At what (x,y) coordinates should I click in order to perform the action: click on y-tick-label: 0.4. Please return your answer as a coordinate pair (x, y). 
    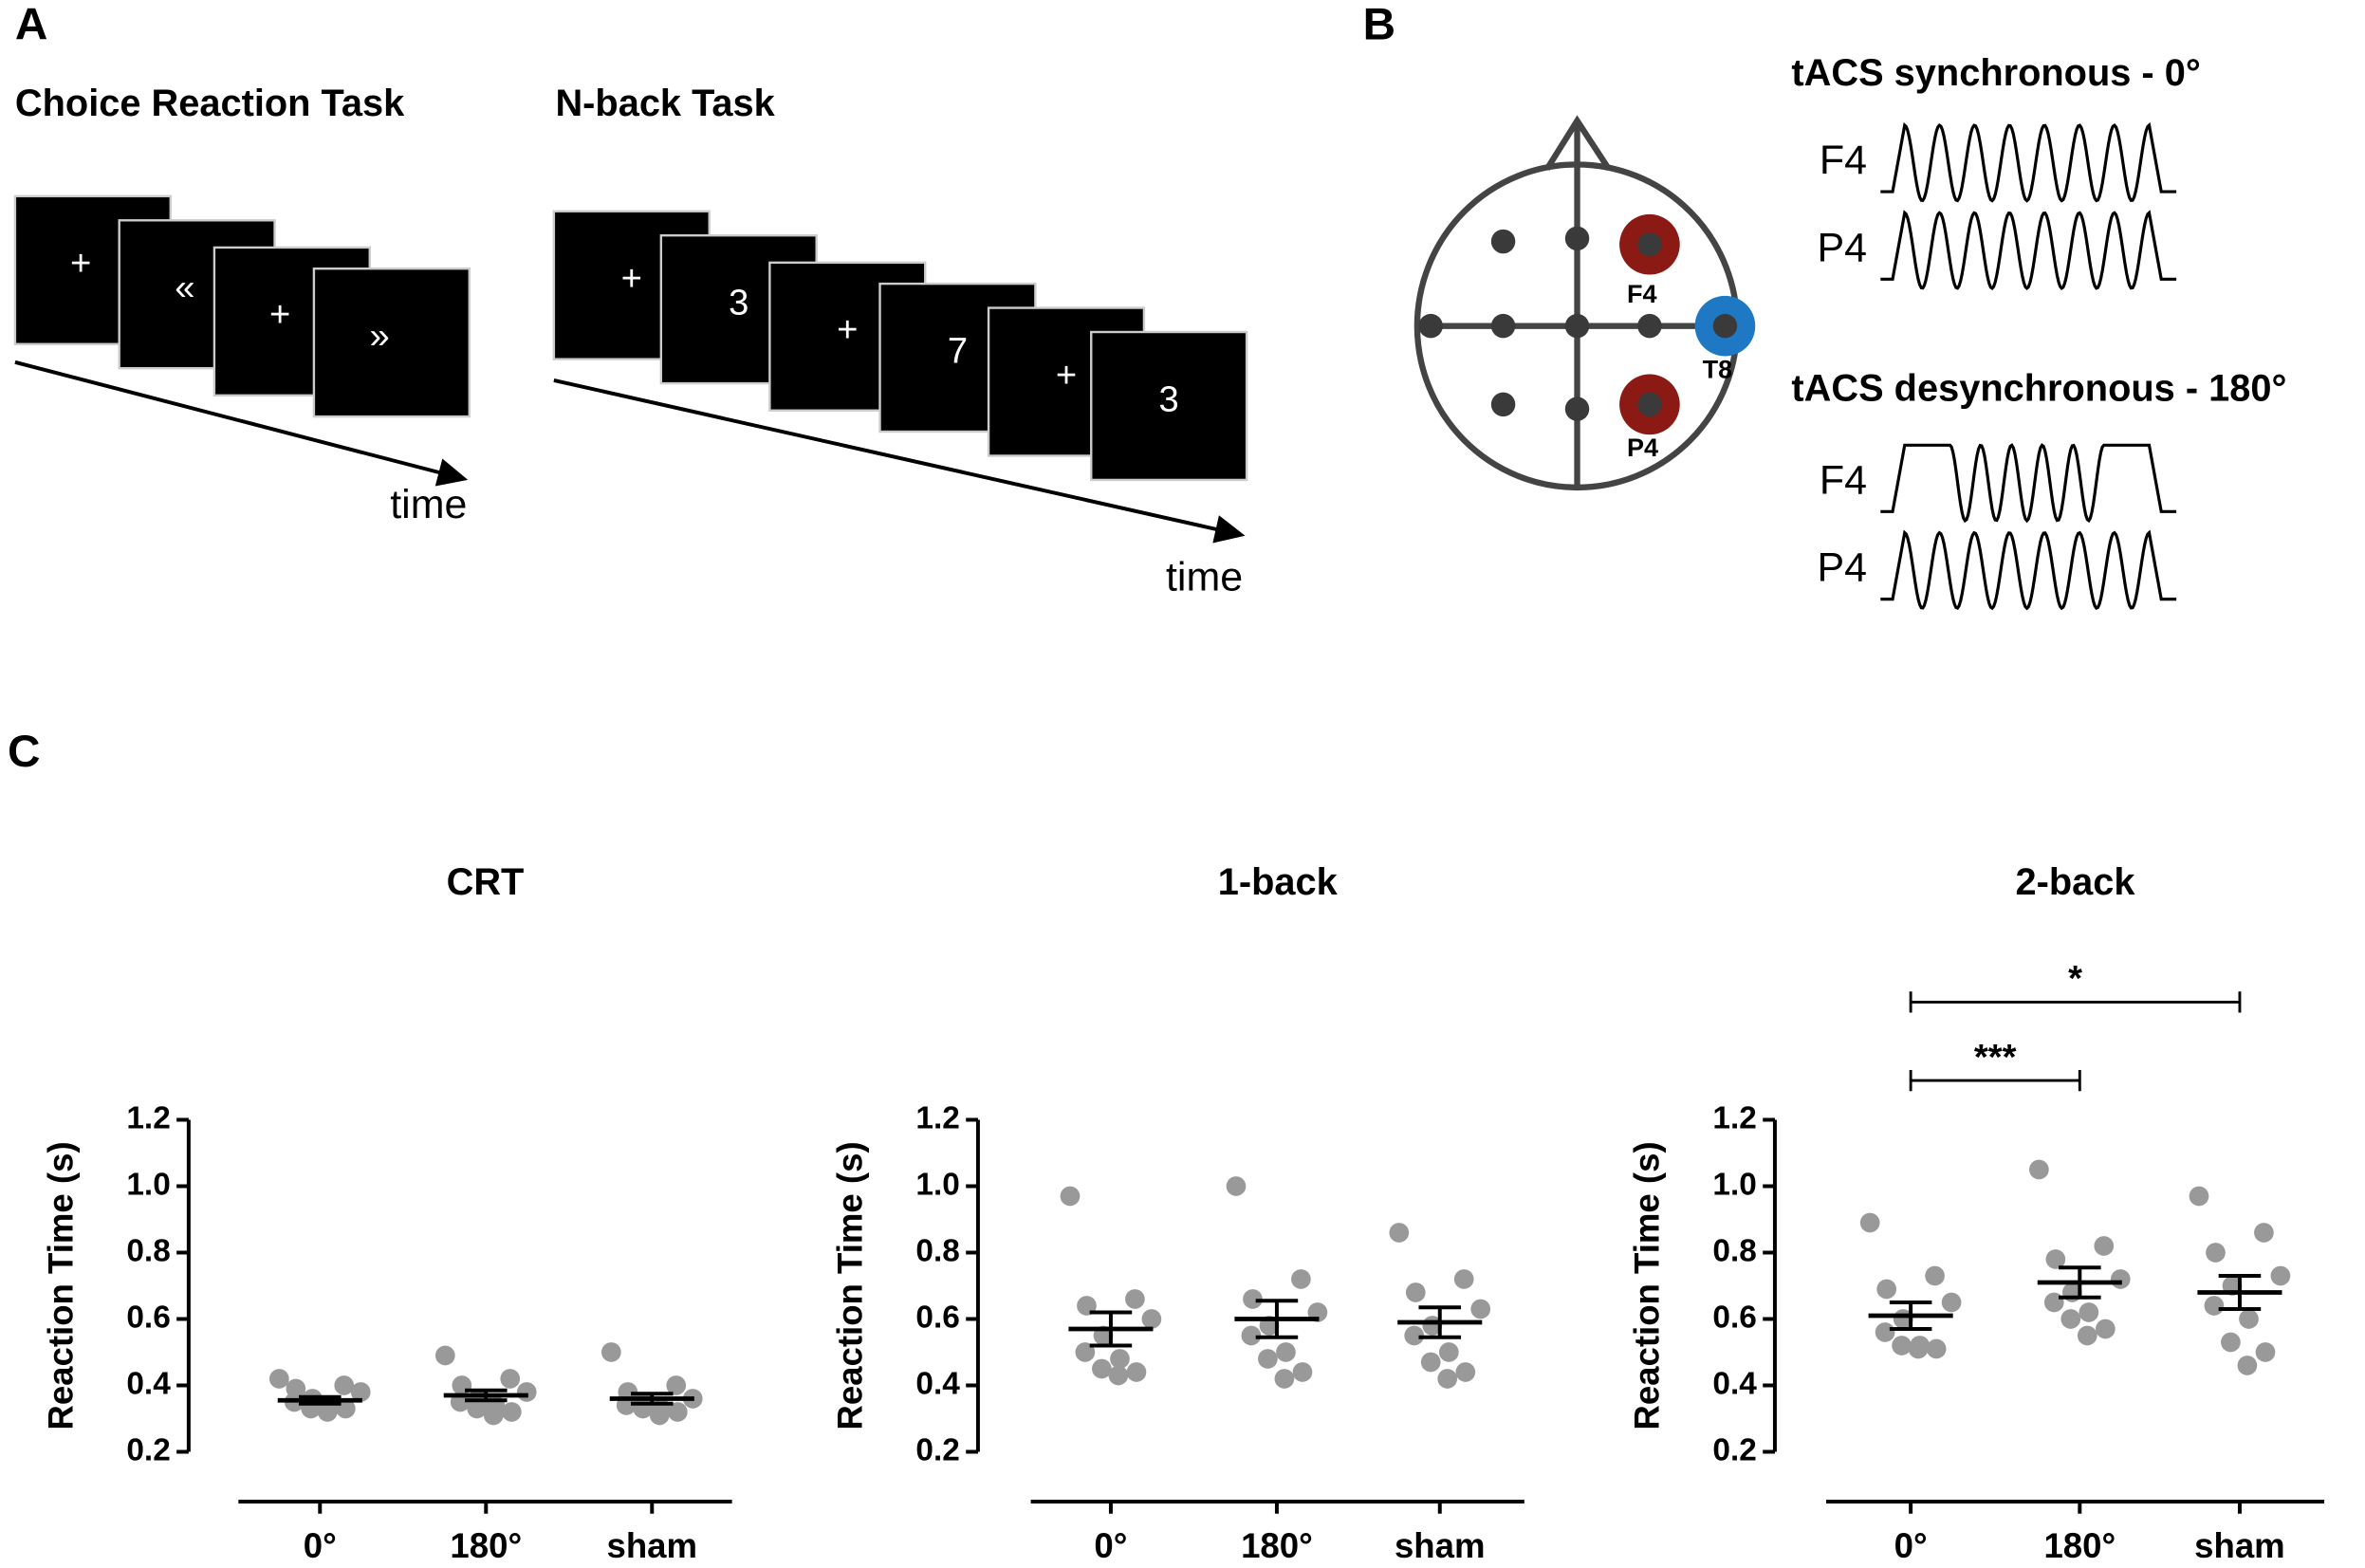
    Looking at the image, I should click on (1734, 1384).